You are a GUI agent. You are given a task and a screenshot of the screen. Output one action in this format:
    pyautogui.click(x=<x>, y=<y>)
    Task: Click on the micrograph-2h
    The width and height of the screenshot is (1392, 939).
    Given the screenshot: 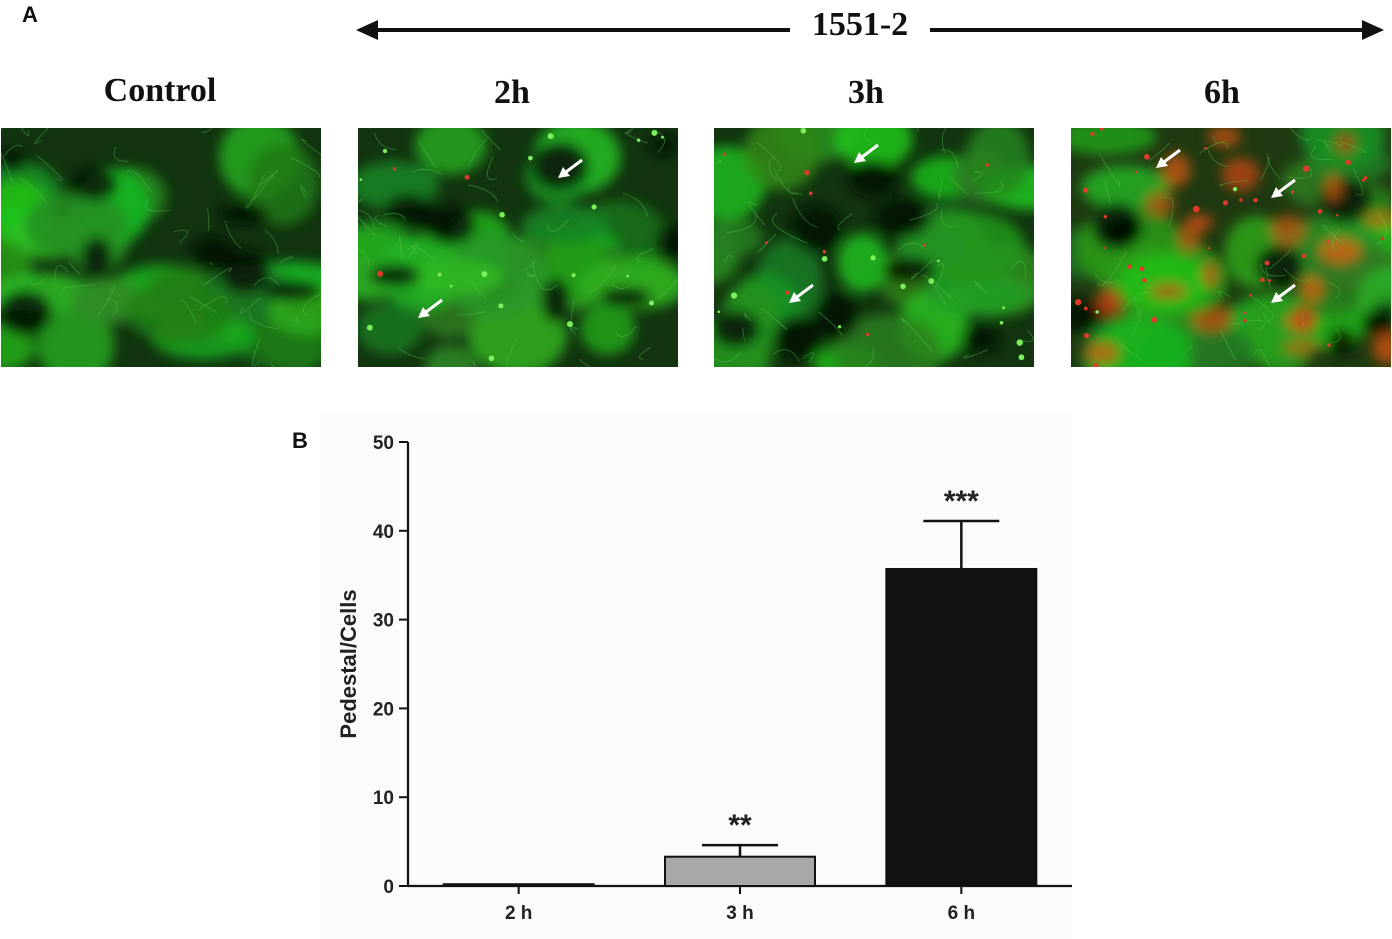 What is the action you would take?
    pyautogui.click(x=518, y=247)
    